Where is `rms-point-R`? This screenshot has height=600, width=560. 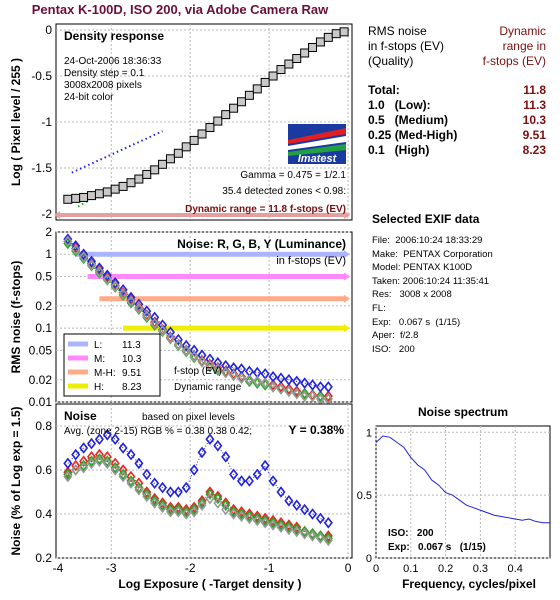
rms-point-R is located at coordinates (328, 396).